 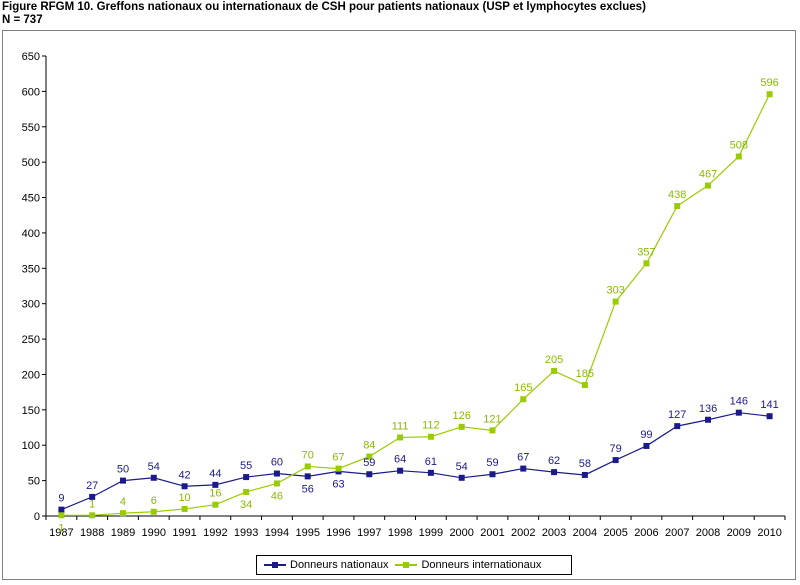 I want to click on legend-item-international: Donneurs internationaux, so click(x=468, y=565).